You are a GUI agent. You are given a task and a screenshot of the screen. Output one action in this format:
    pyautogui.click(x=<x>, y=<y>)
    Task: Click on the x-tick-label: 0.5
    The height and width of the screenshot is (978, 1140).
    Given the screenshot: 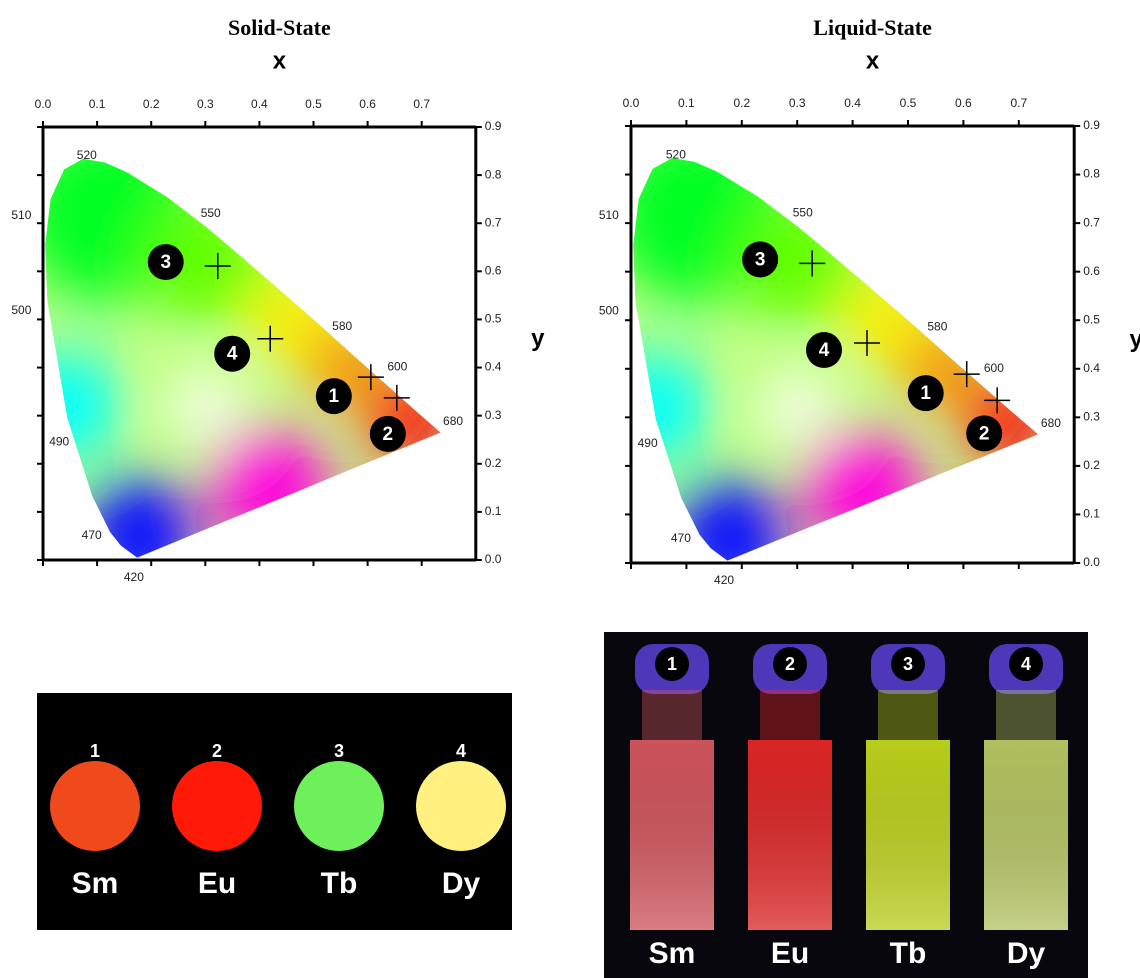 What is the action you would take?
    pyautogui.click(x=908, y=103)
    